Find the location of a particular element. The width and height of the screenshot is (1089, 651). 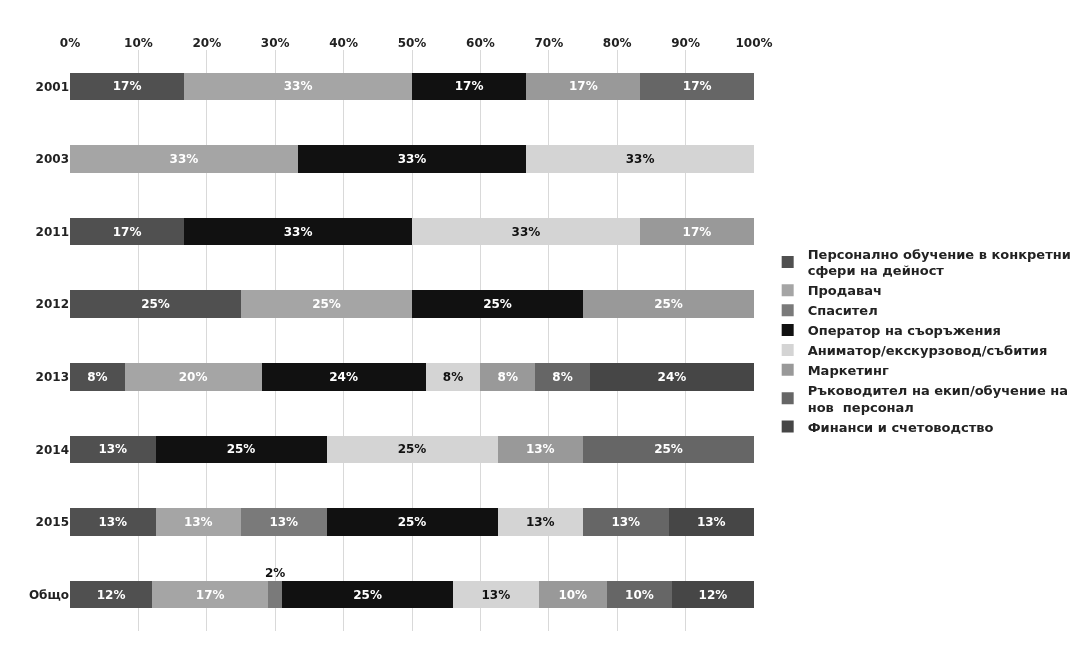

y-tick-label: 2001 is located at coordinates (52, 86).